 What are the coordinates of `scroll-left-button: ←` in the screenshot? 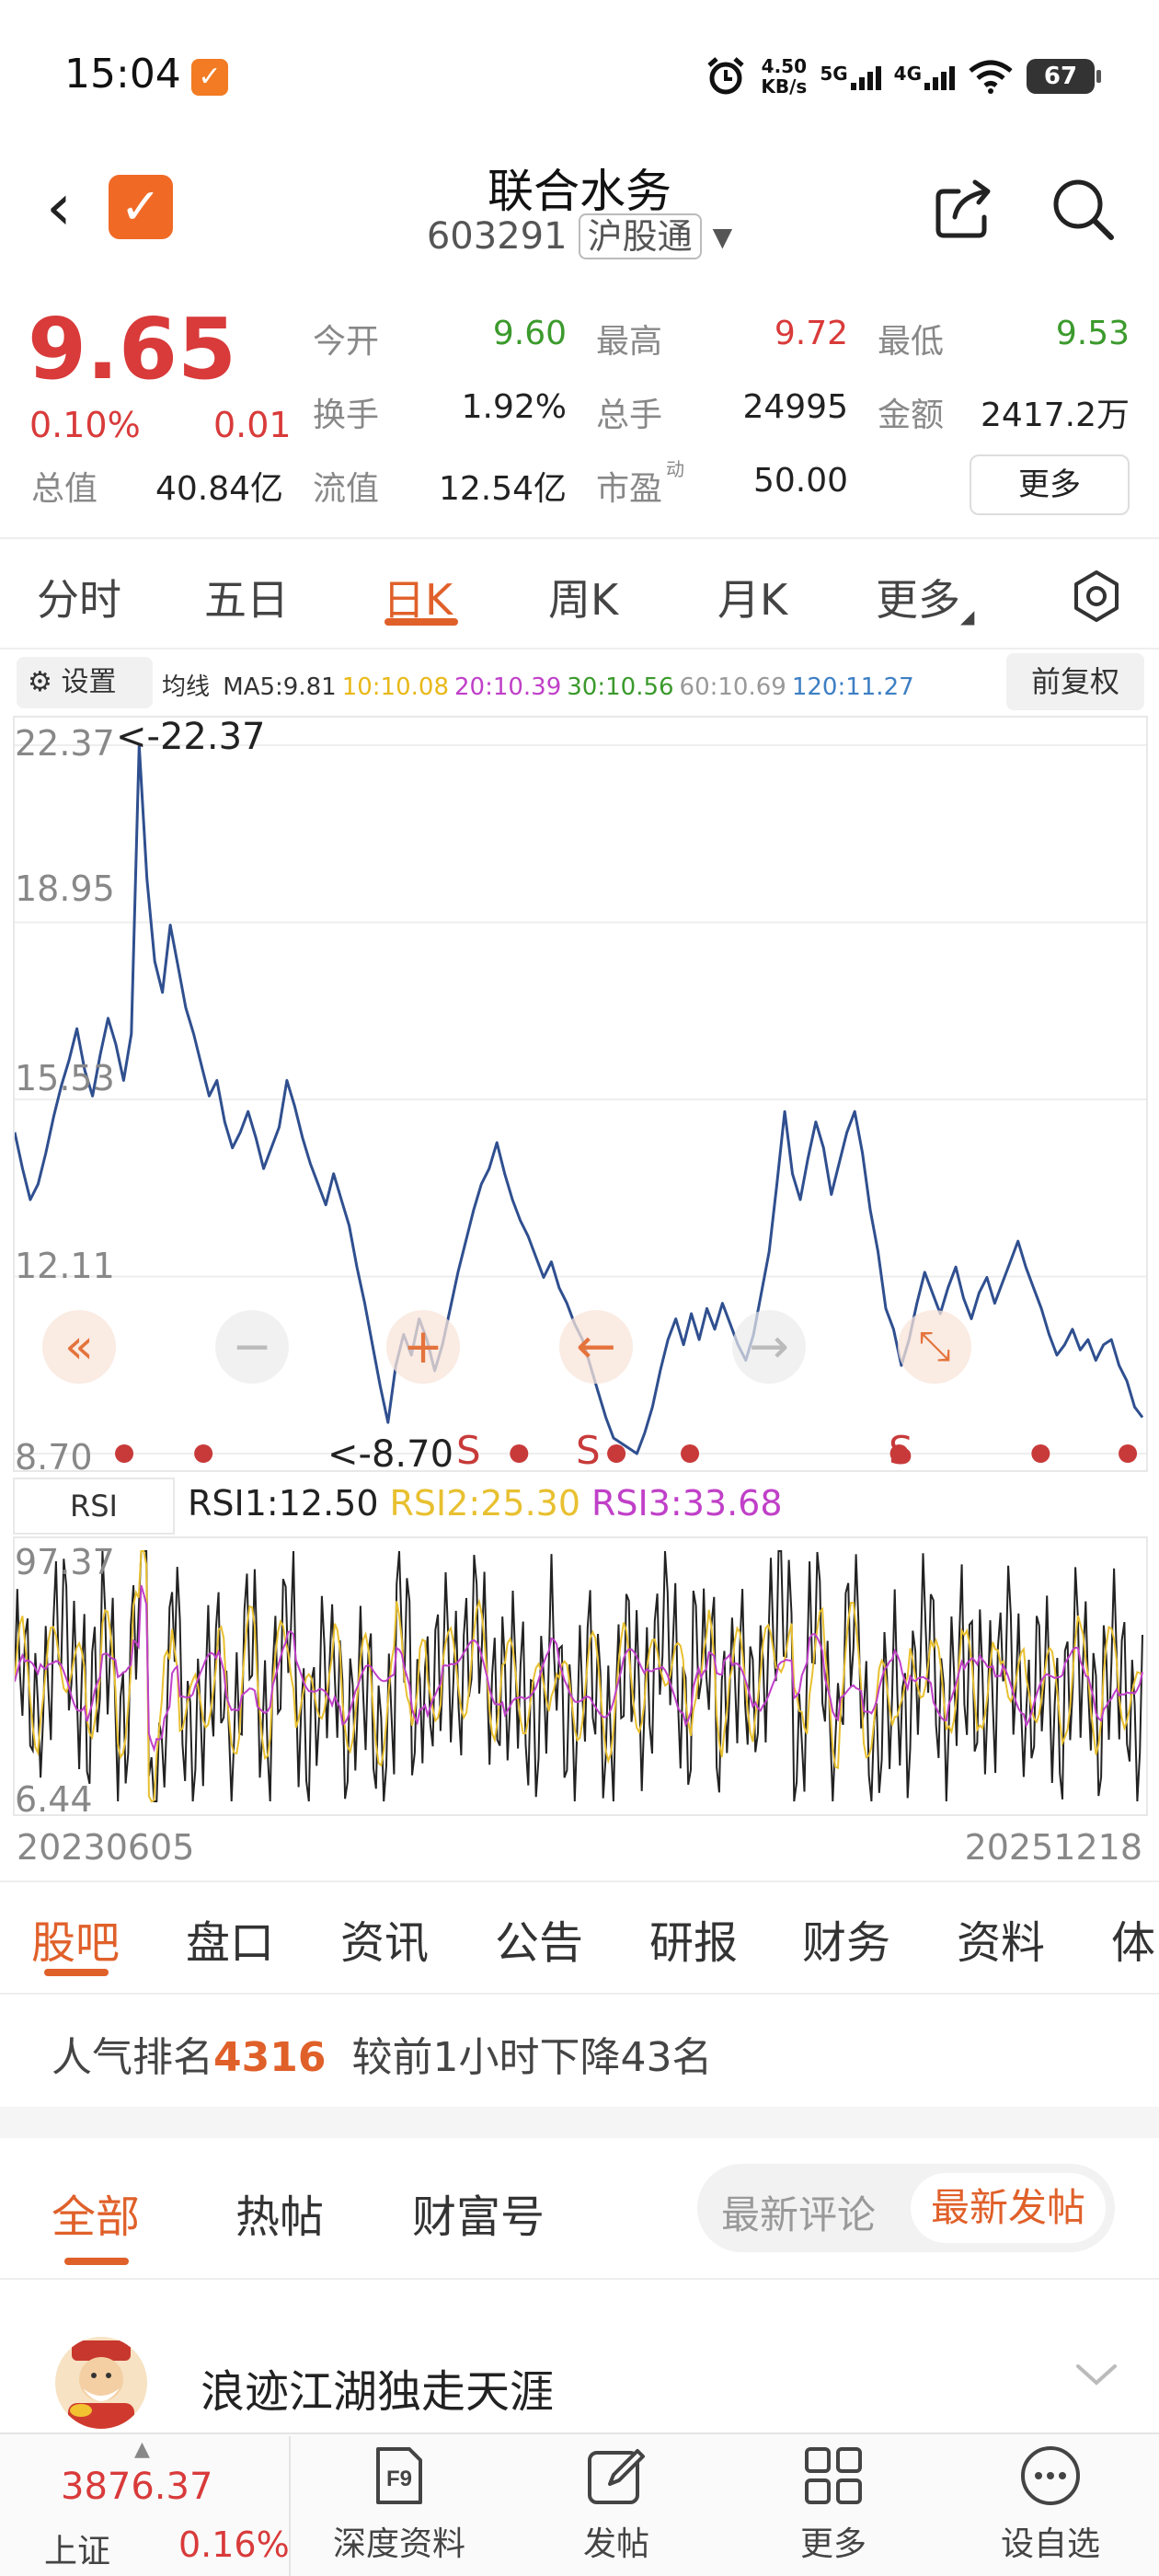 It's located at (596, 1347).